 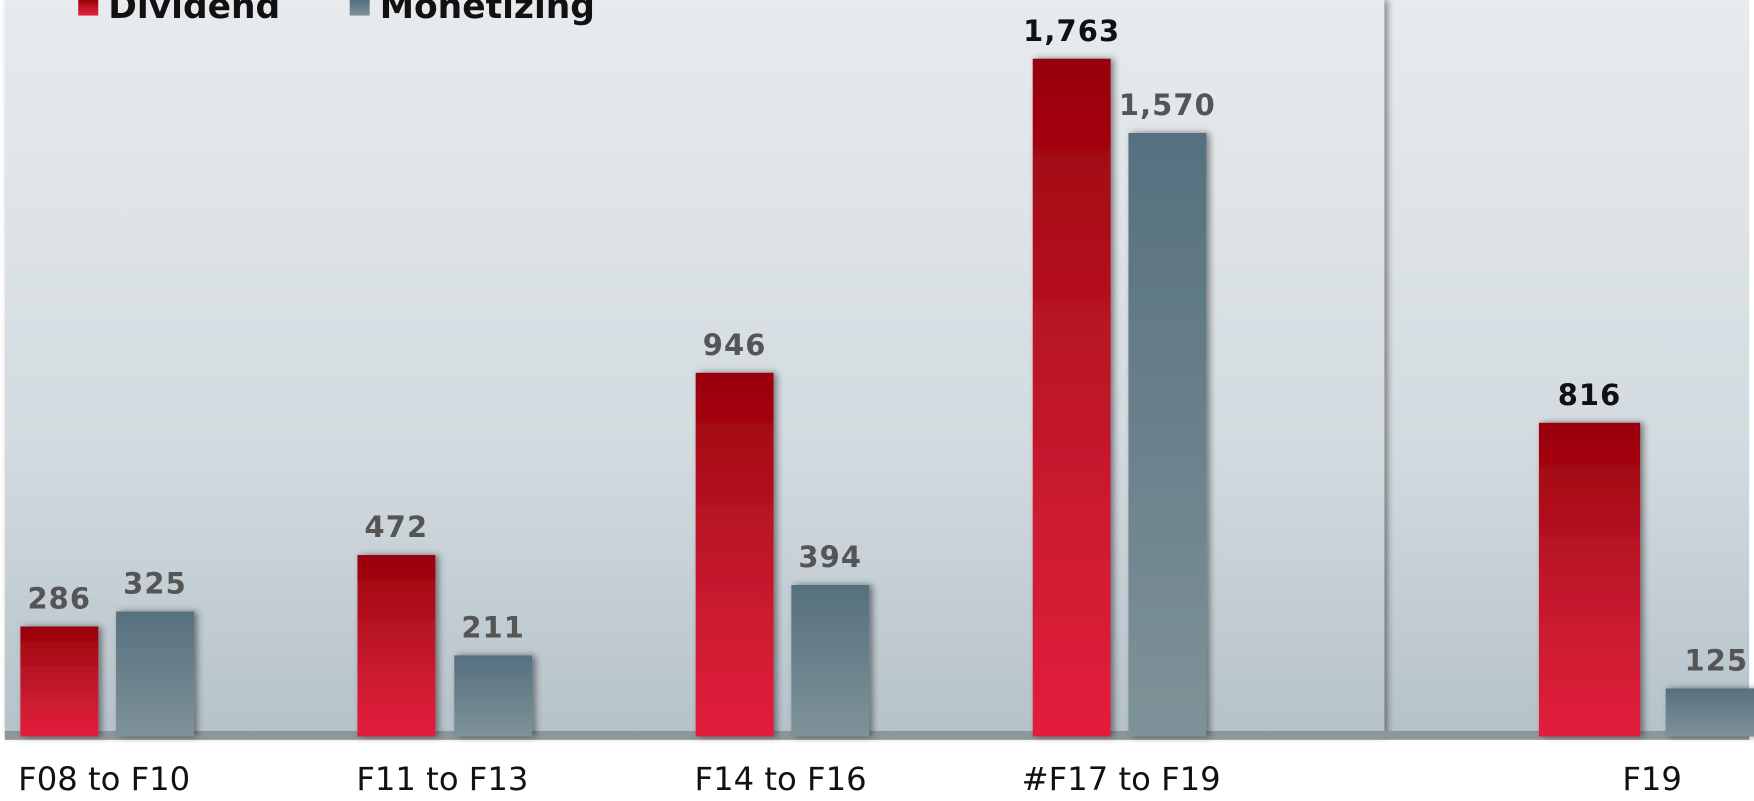 What do you see at coordinates (336, 13) in the screenshot?
I see `legend: Dividend Monetizing` at bounding box center [336, 13].